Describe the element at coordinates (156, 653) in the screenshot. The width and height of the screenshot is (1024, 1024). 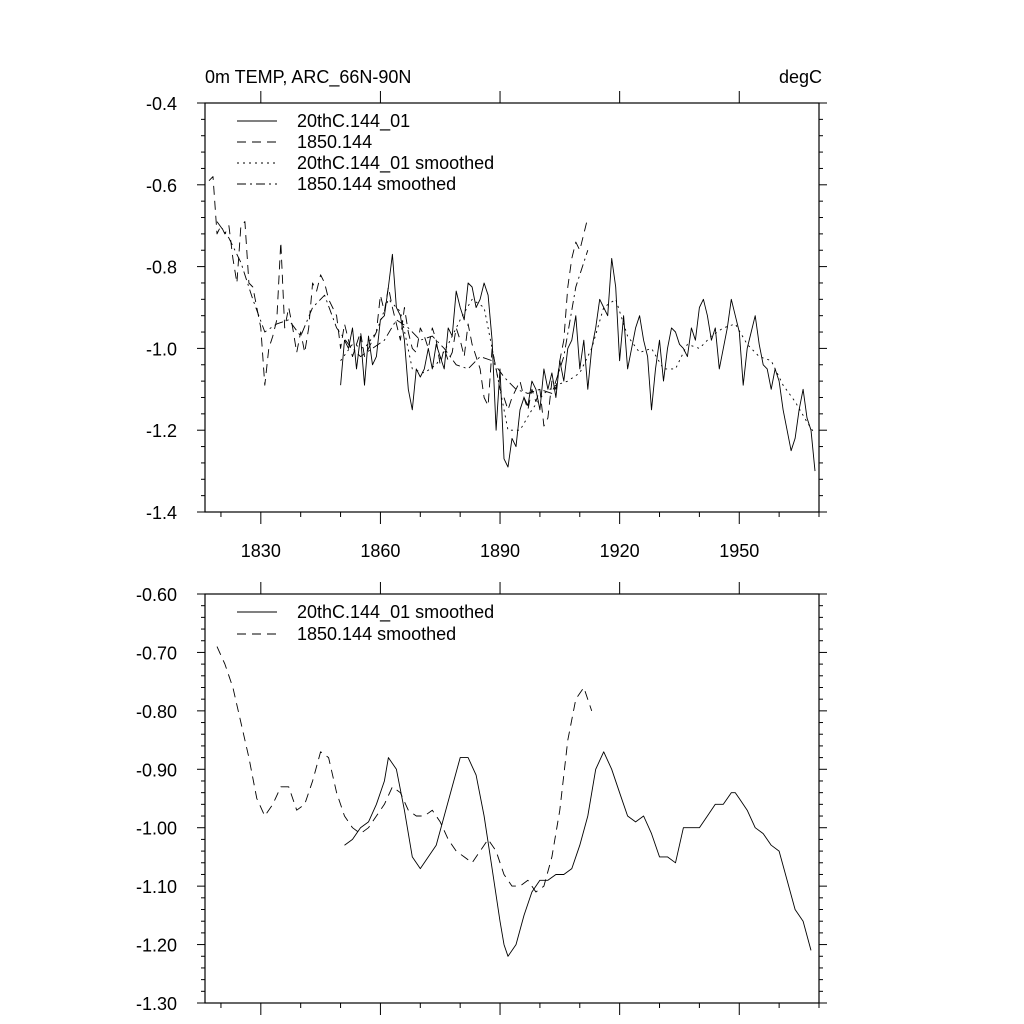
I see `y-tick-label: -0.70` at that location.